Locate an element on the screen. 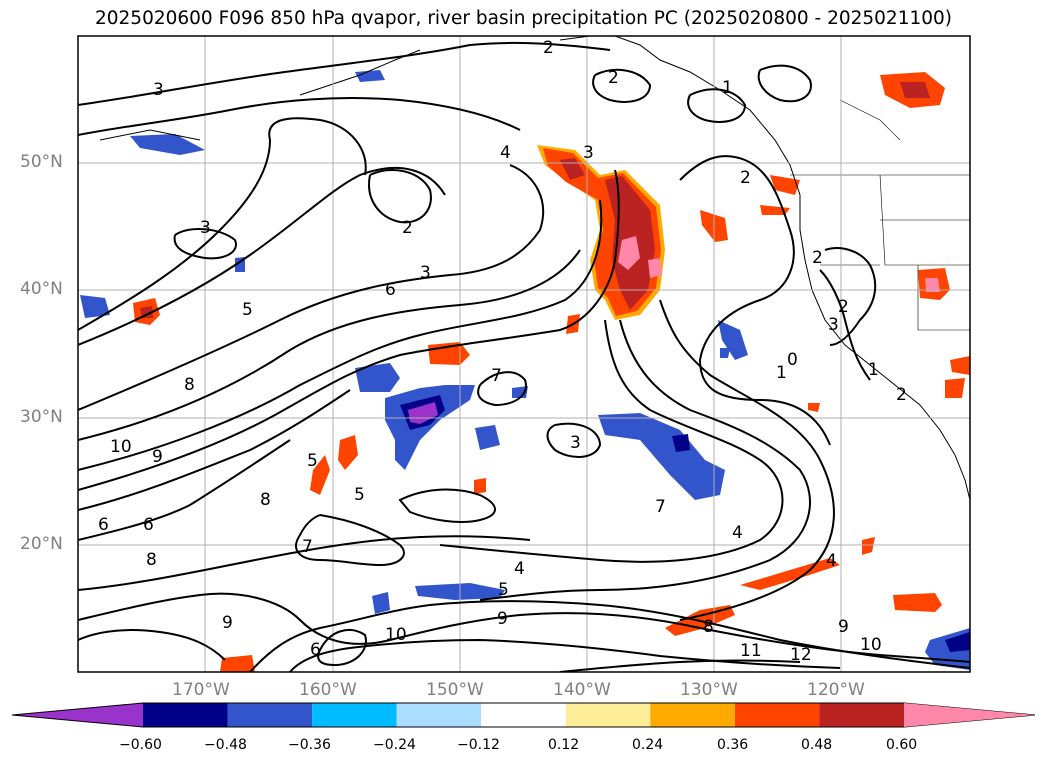  colorbar-tick-label: 0.24 is located at coordinates (648, 745).